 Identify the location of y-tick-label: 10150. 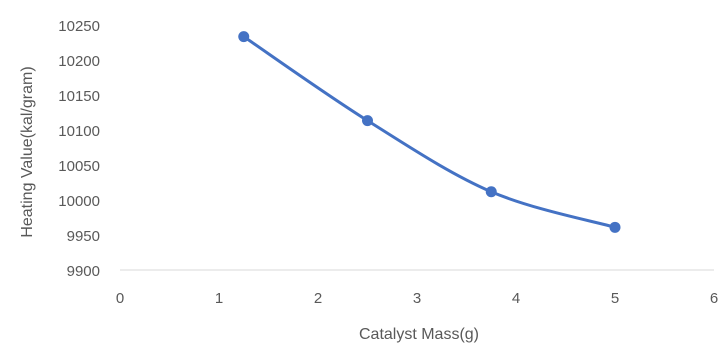
(79, 96).